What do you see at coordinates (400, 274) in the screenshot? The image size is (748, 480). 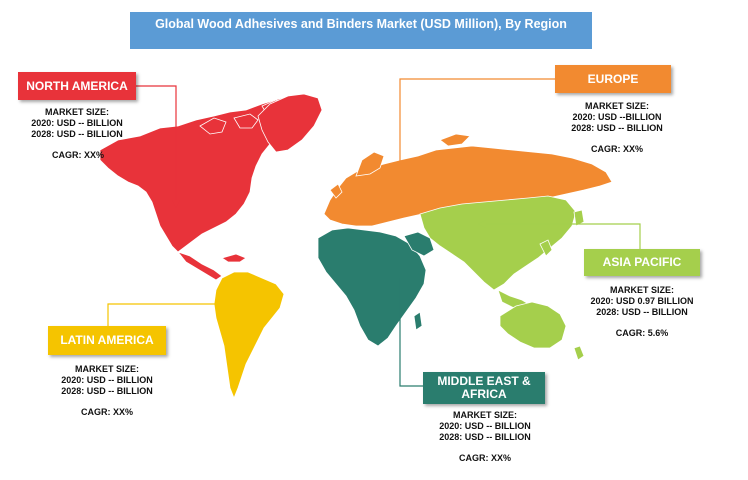 I see `middle-east-africa-leader-arrow` at bounding box center [400, 274].